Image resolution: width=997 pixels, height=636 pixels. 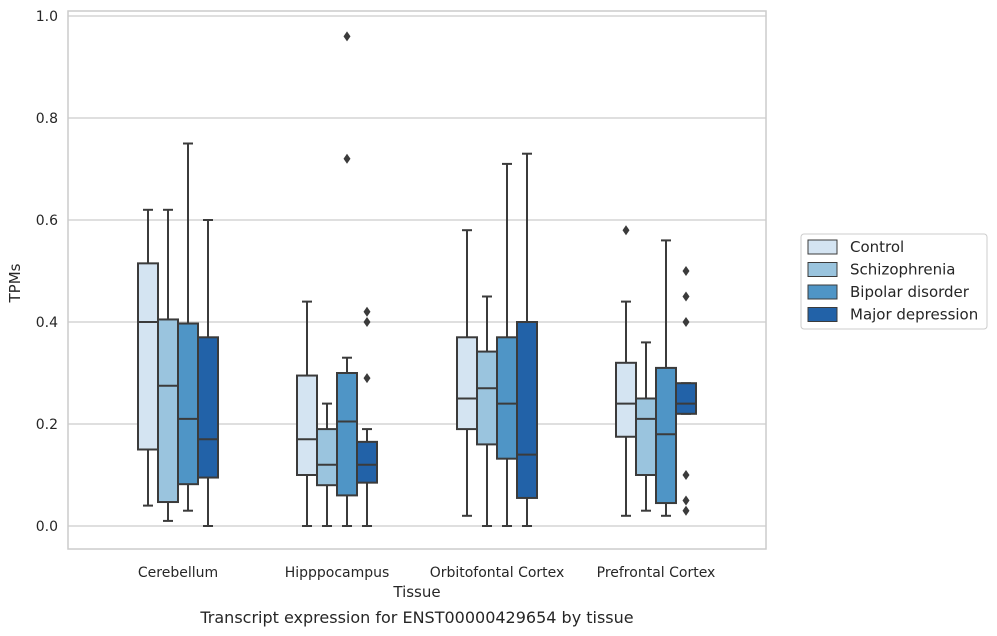 I want to click on legend-label: Bipolar disorder, so click(x=910, y=292).